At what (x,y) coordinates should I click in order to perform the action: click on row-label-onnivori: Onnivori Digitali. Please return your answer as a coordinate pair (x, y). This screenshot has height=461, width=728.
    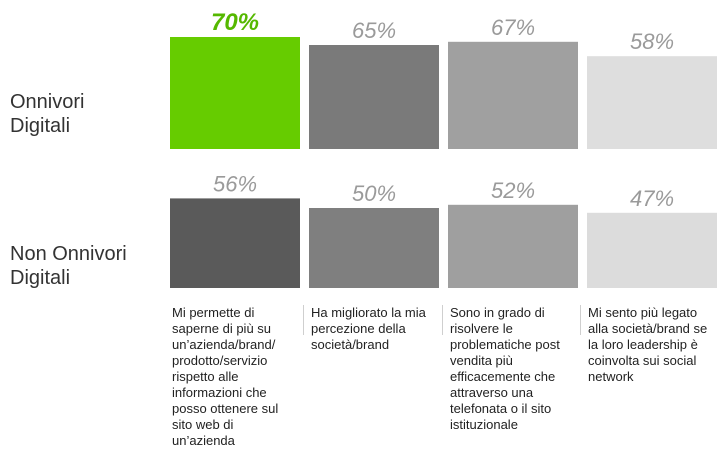
    Looking at the image, I should click on (47, 114).